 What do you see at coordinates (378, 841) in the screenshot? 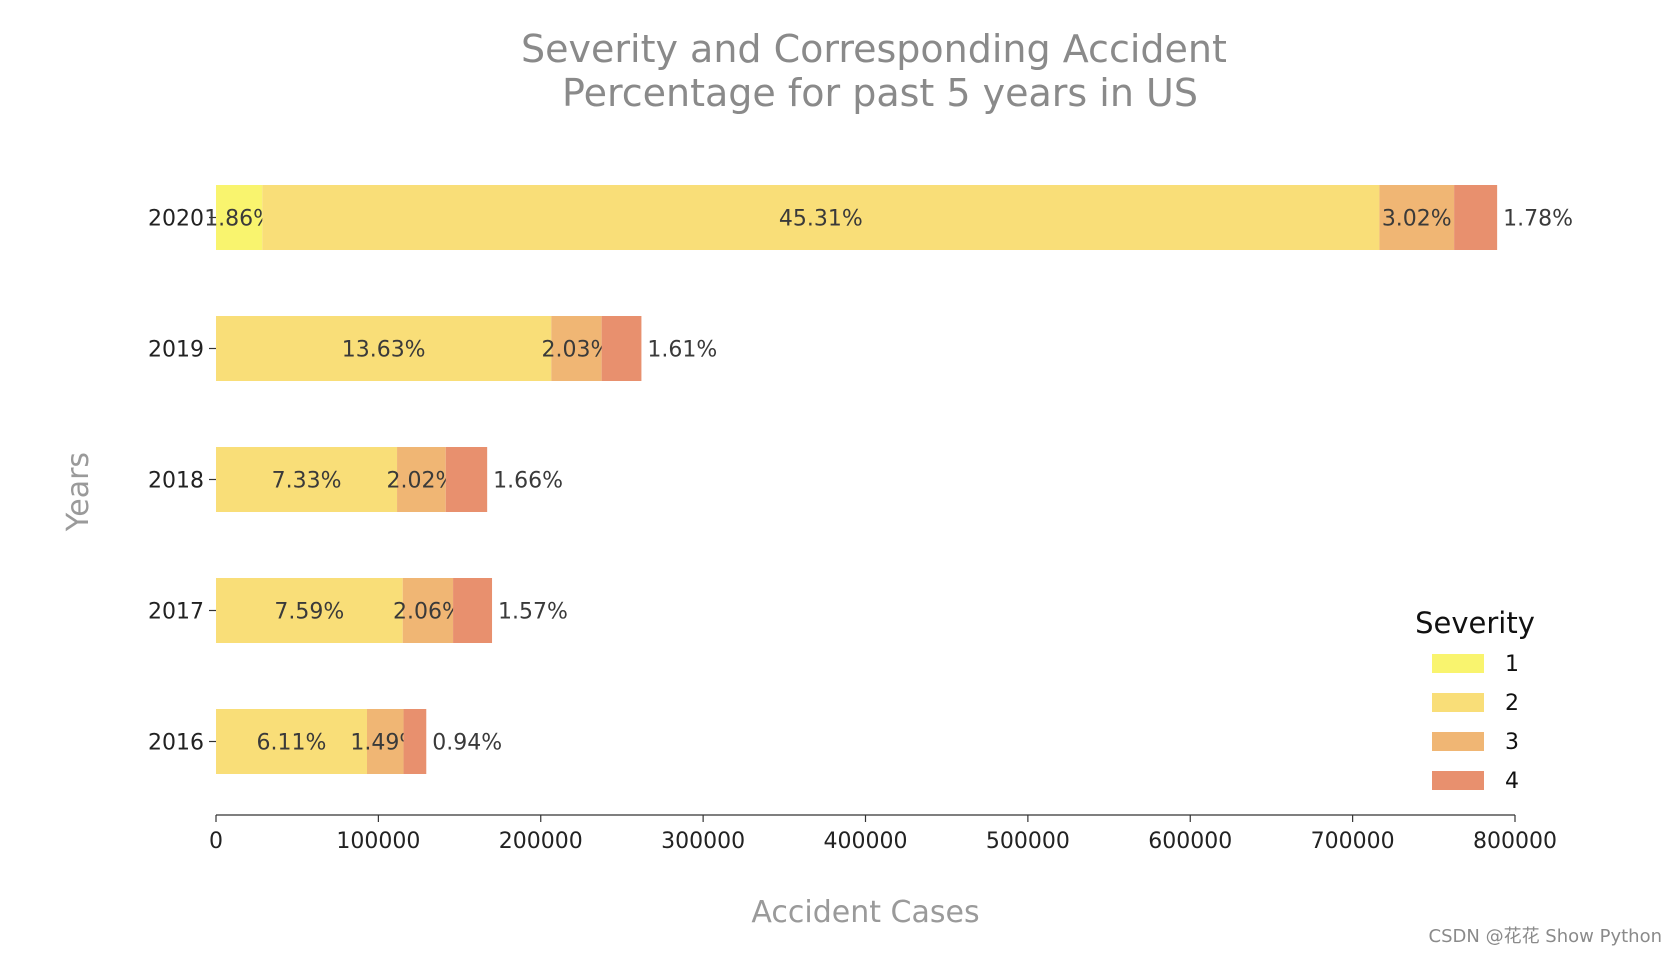
I see `x-tick-label-100000: 100000` at bounding box center [378, 841].